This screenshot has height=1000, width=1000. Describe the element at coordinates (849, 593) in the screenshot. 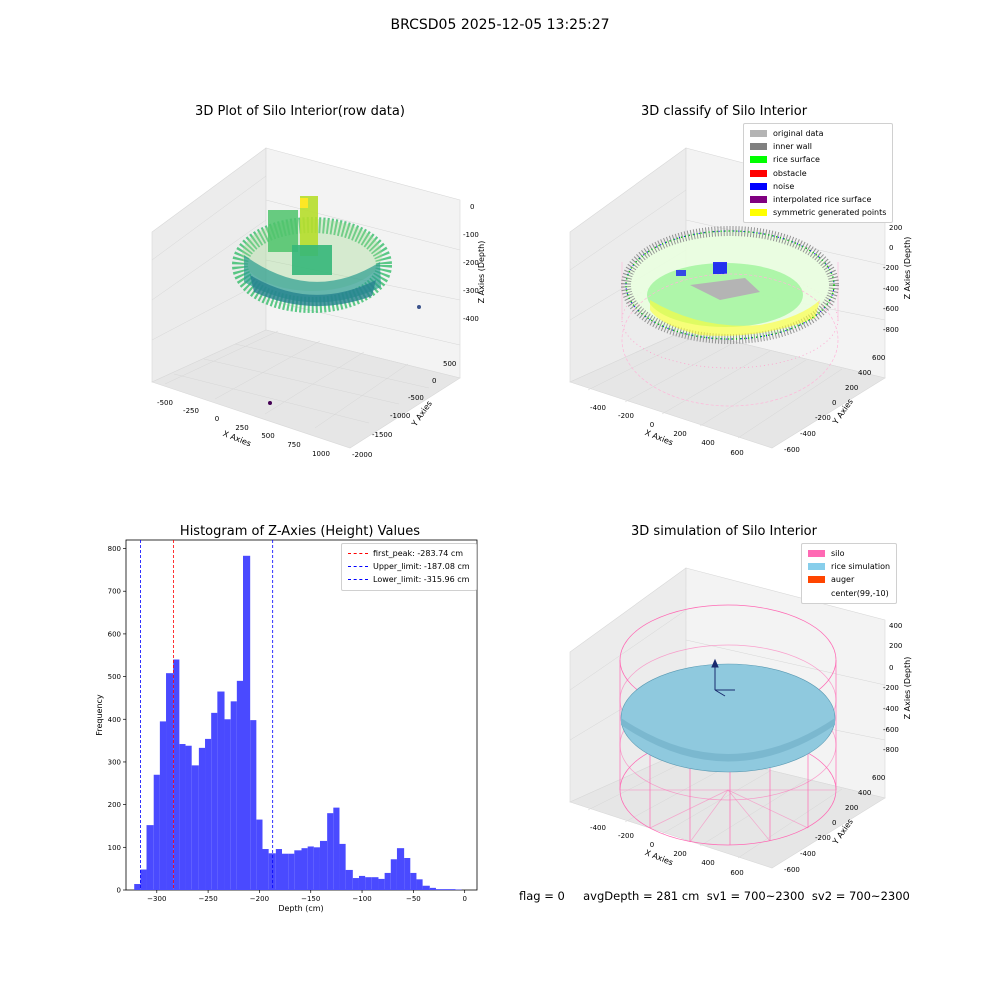

I see `legend-item: center(99,-10)` at that location.